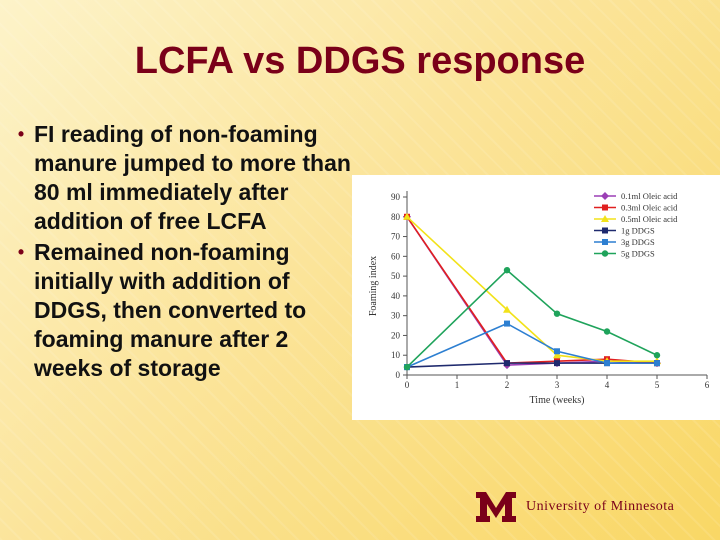 This screenshot has height=540, width=720. I want to click on y-axis-label: Foaming index, so click(373, 286).